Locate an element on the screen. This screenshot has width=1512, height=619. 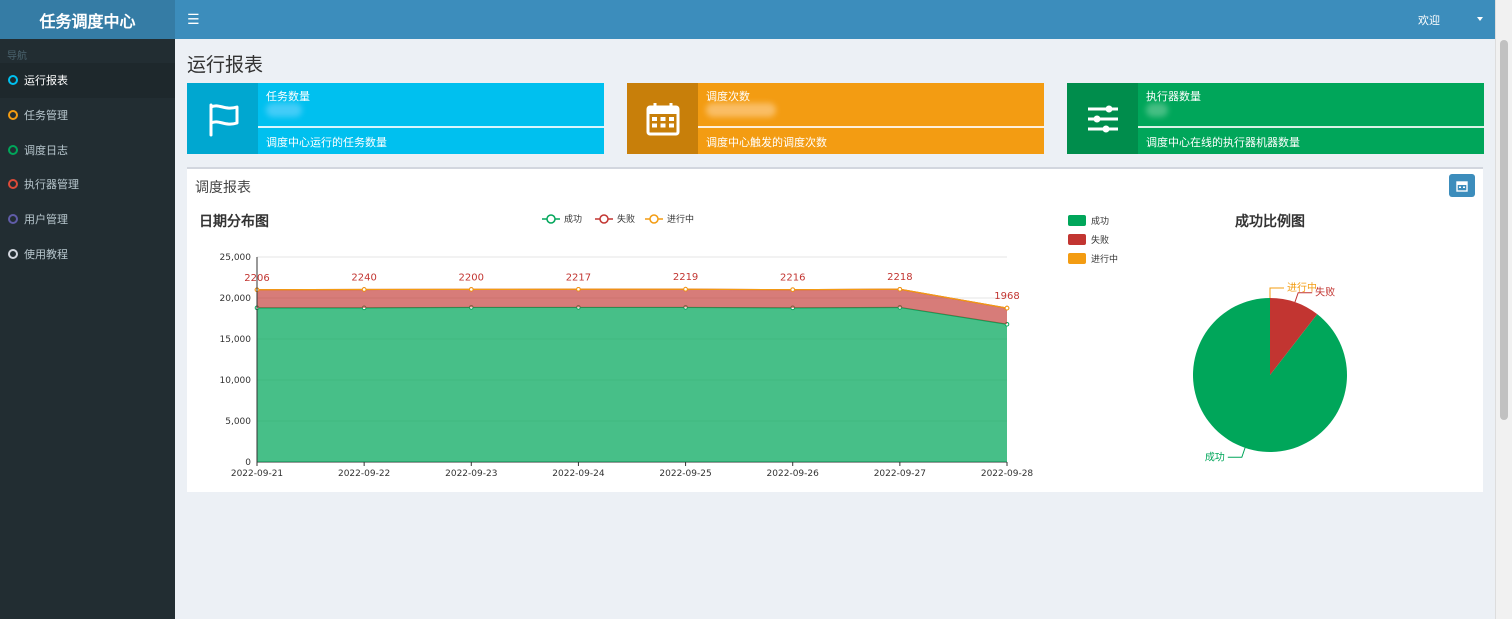
info-box-title: 调度次数 is located at coordinates (728, 96).